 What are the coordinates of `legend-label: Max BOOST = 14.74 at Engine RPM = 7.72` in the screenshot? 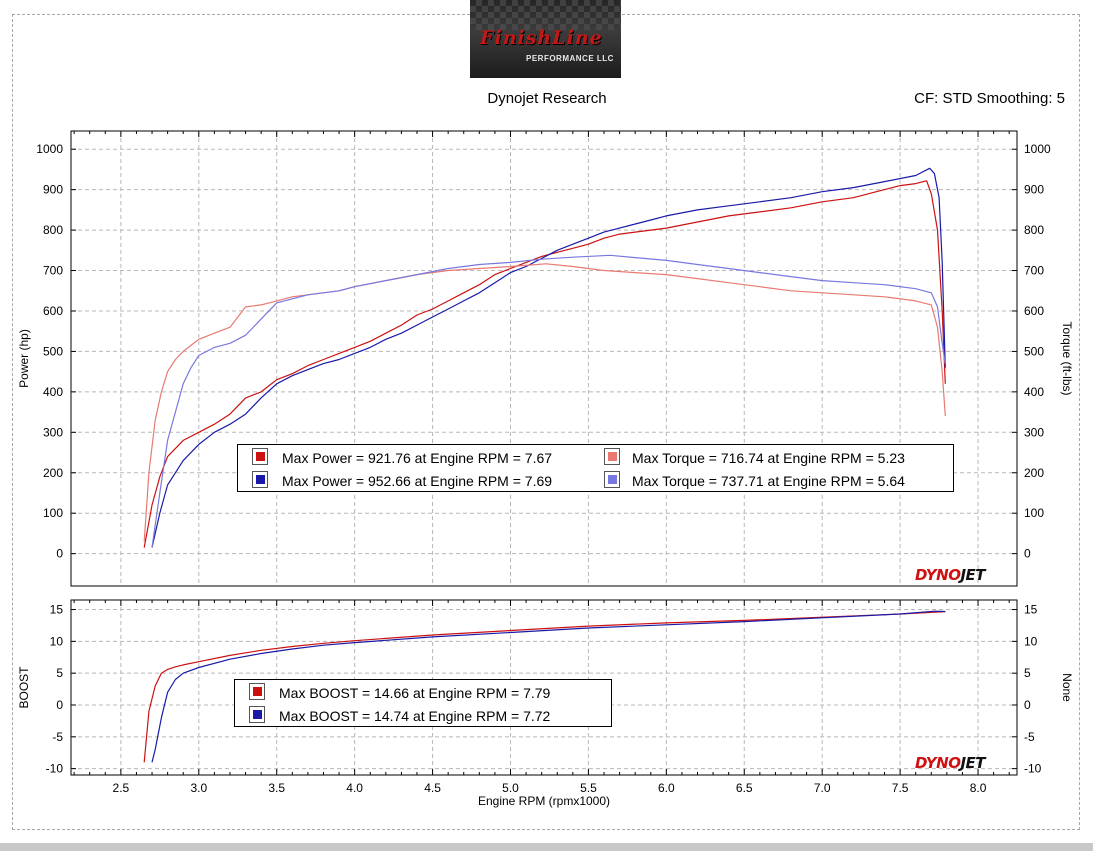 It's located at (415, 716).